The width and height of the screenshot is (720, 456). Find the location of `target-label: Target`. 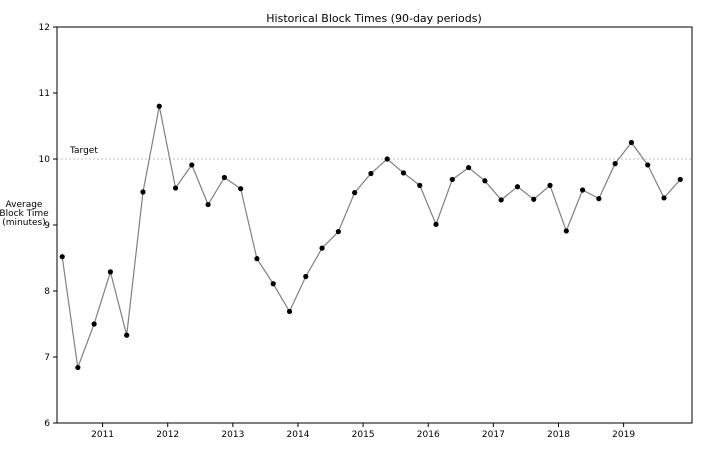

target-label: Target is located at coordinates (83, 151).